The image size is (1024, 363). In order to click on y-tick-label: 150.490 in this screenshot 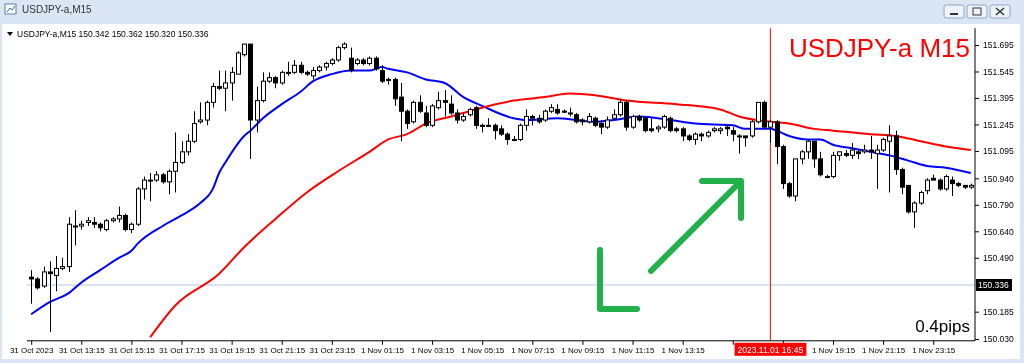, I will do `click(998, 258)`.